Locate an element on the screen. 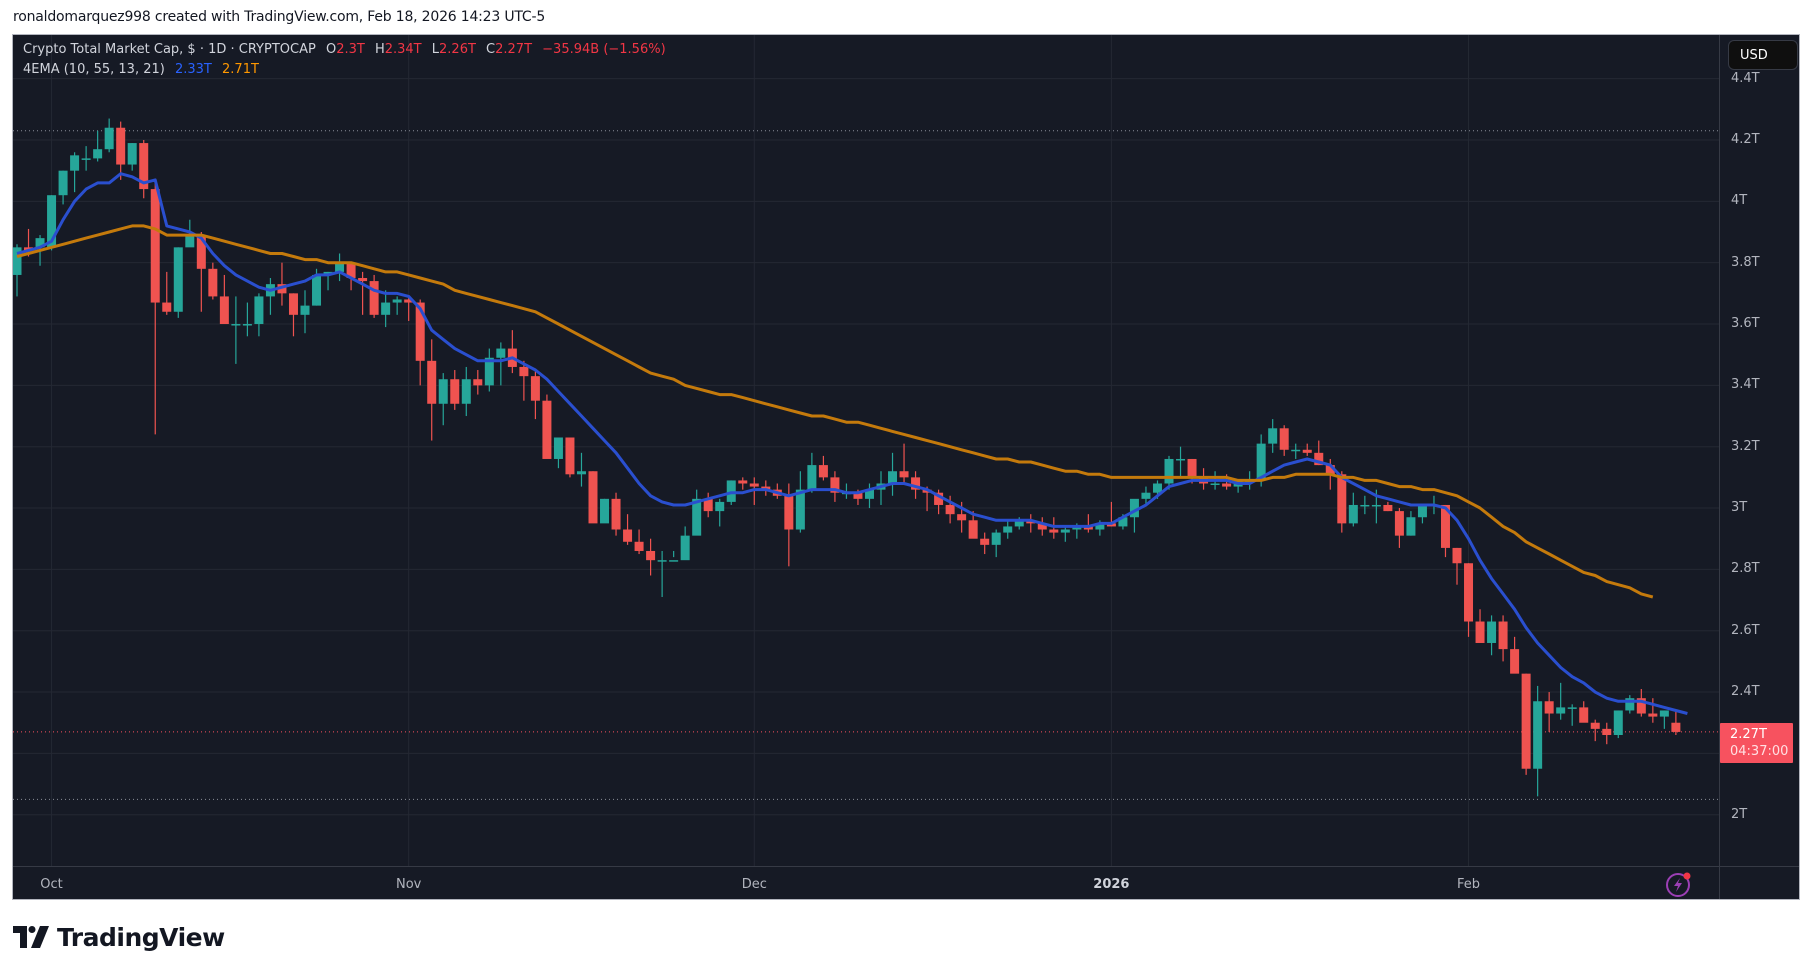  indicator-legend-row: 4EMA (10, 55, 13, 21) 2.33T 2.71T is located at coordinates (344, 70).